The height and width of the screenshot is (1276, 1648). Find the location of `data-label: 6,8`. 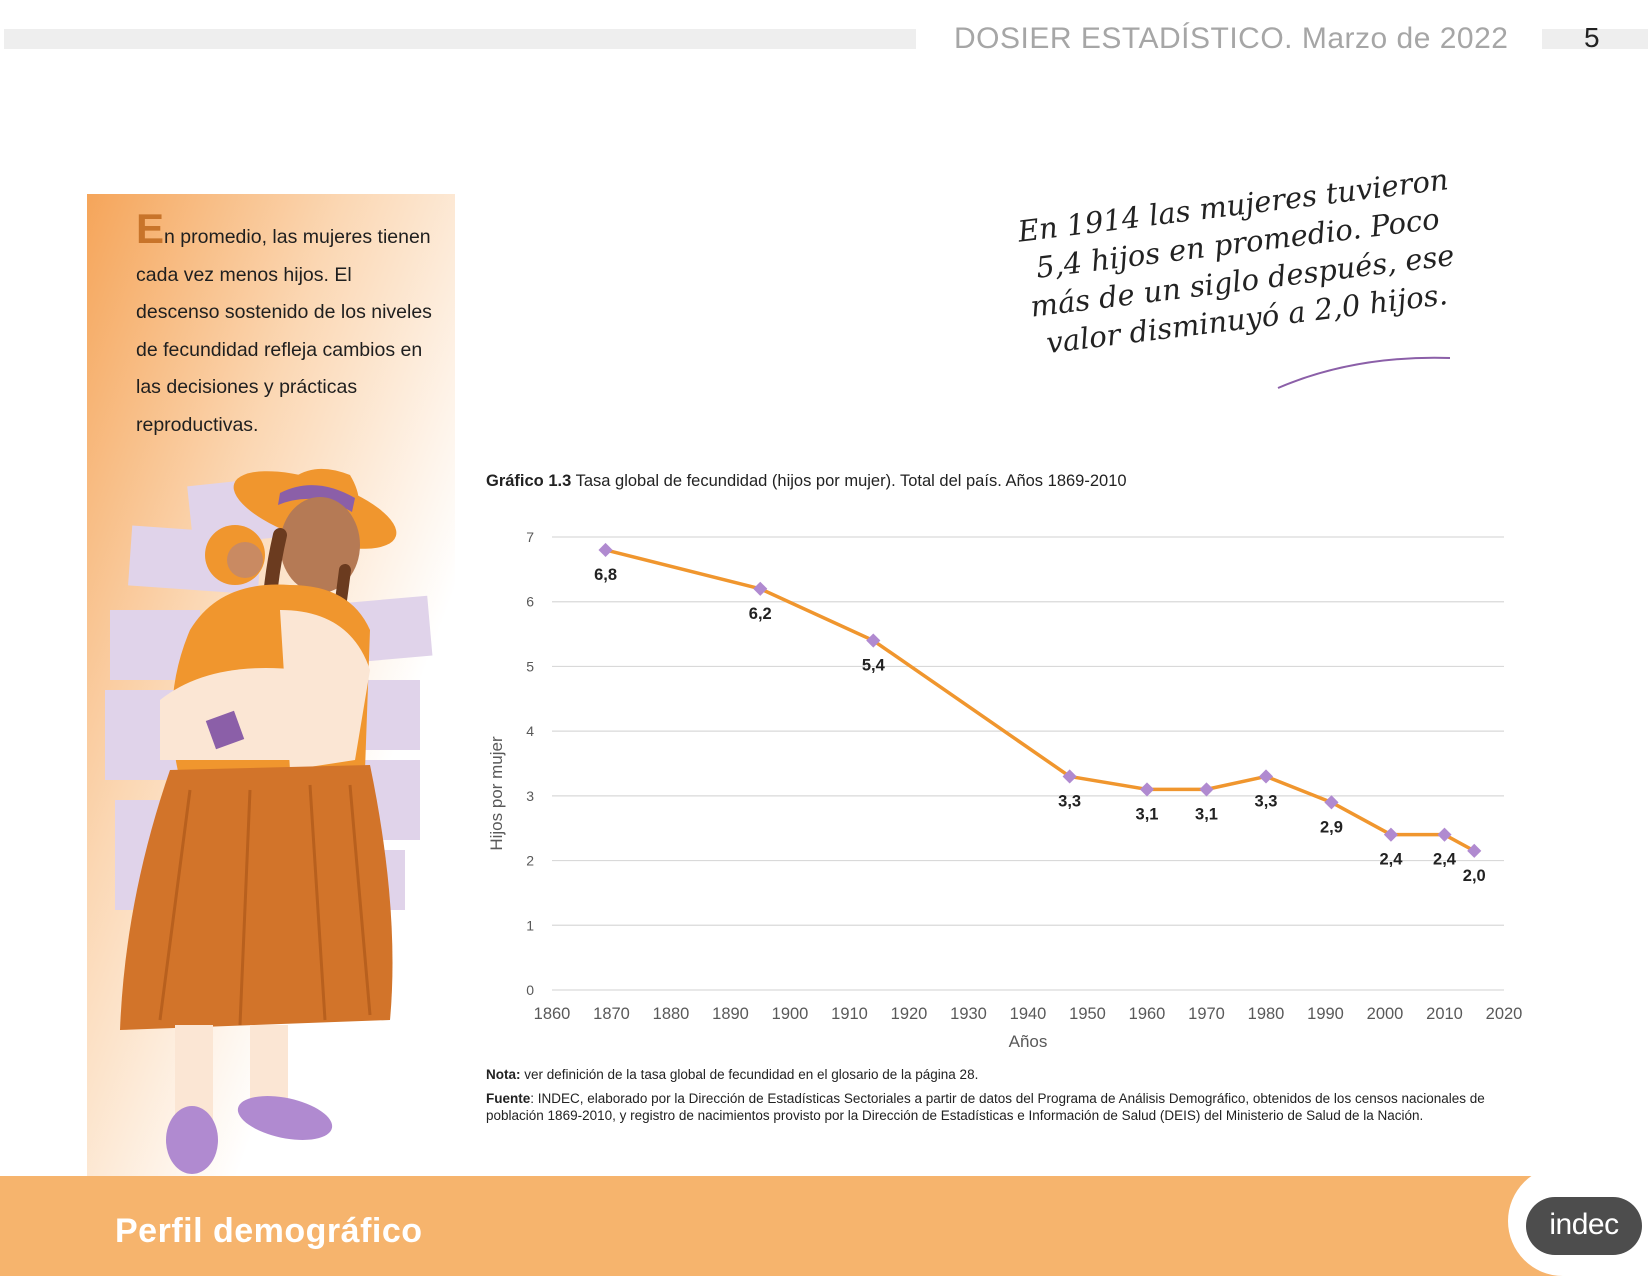

data-label: 6,8 is located at coordinates (605, 575).